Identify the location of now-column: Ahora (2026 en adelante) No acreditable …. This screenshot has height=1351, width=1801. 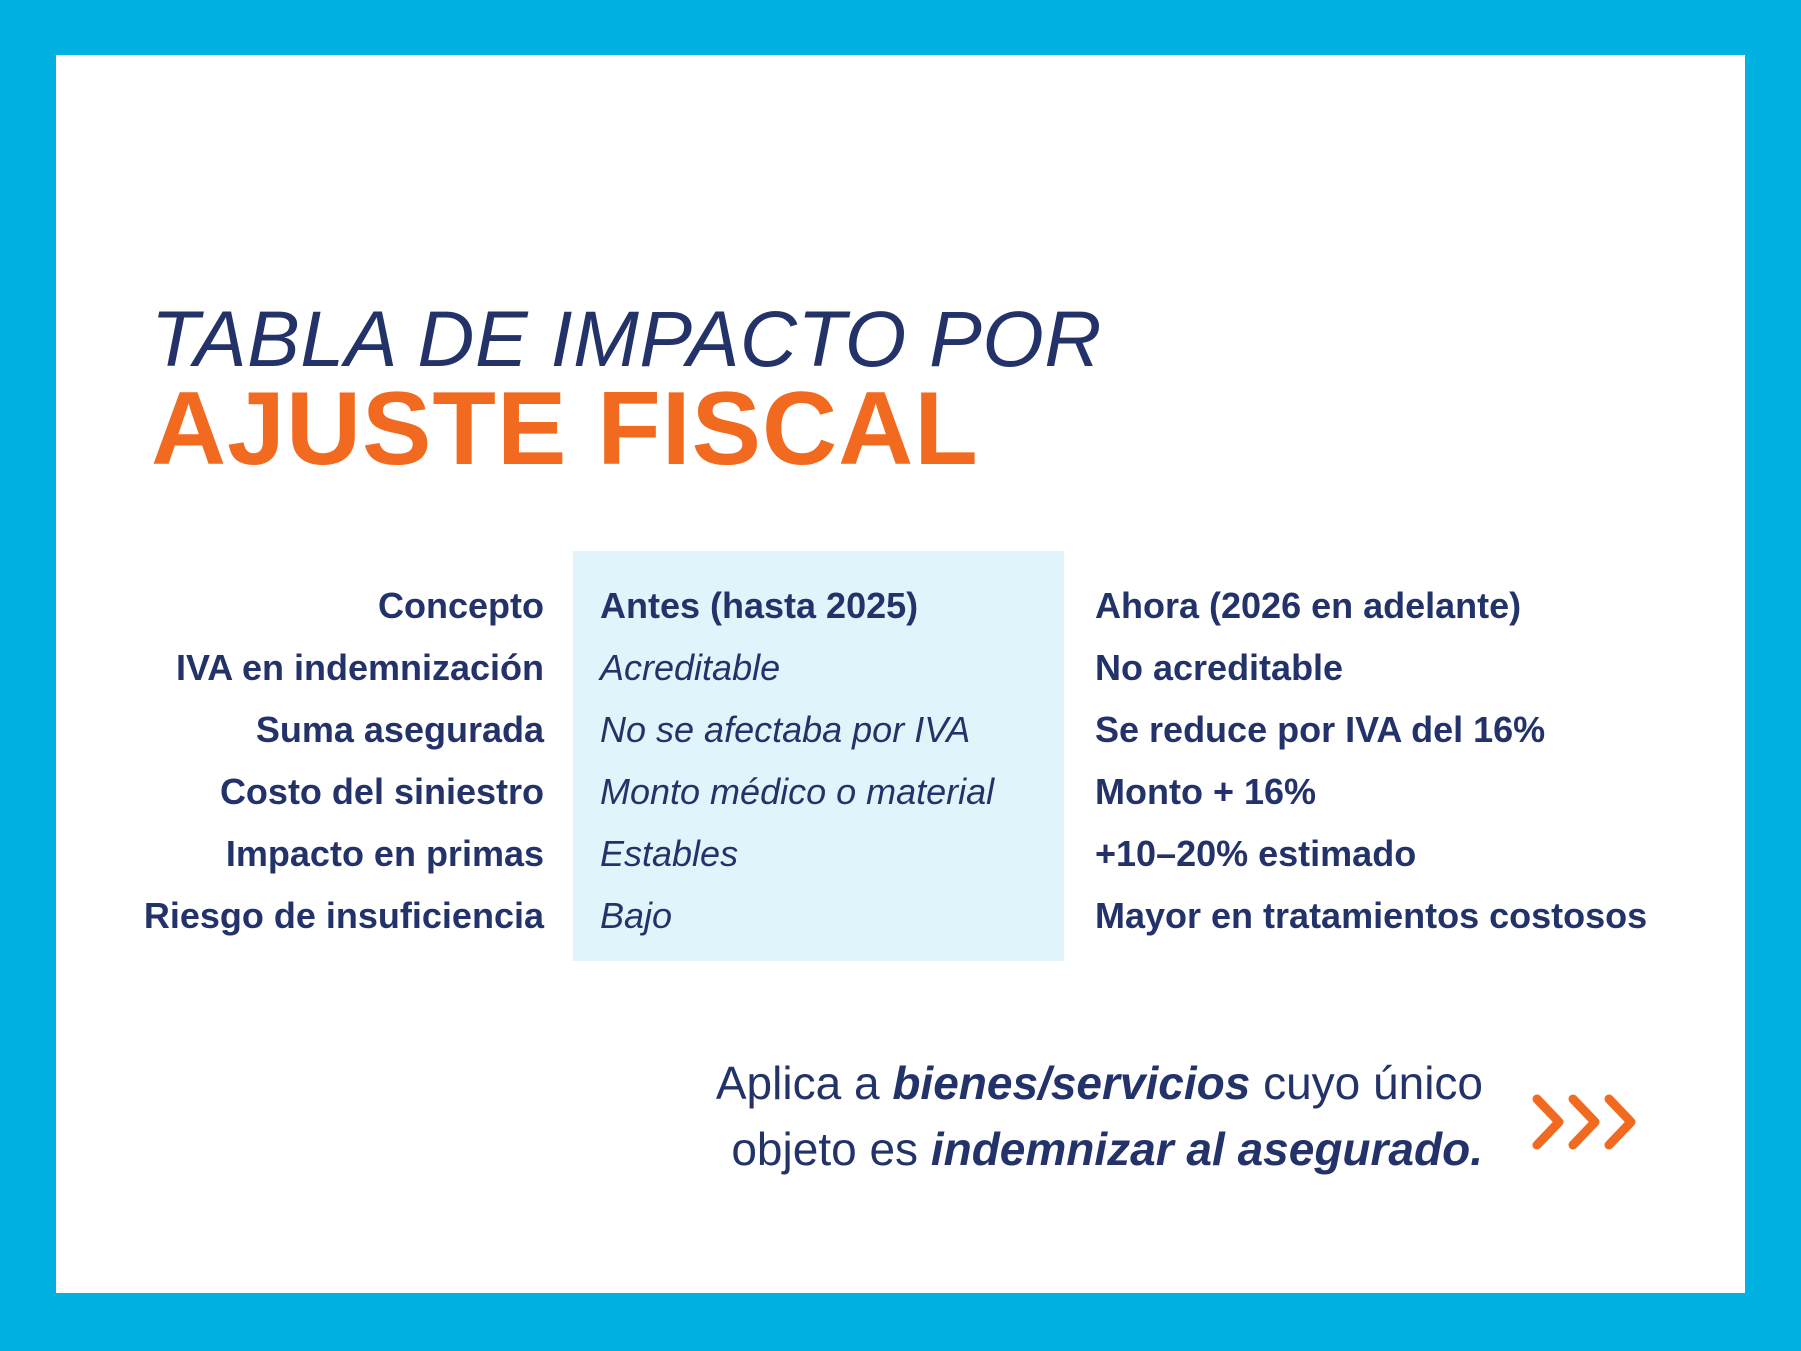
(1371, 761).